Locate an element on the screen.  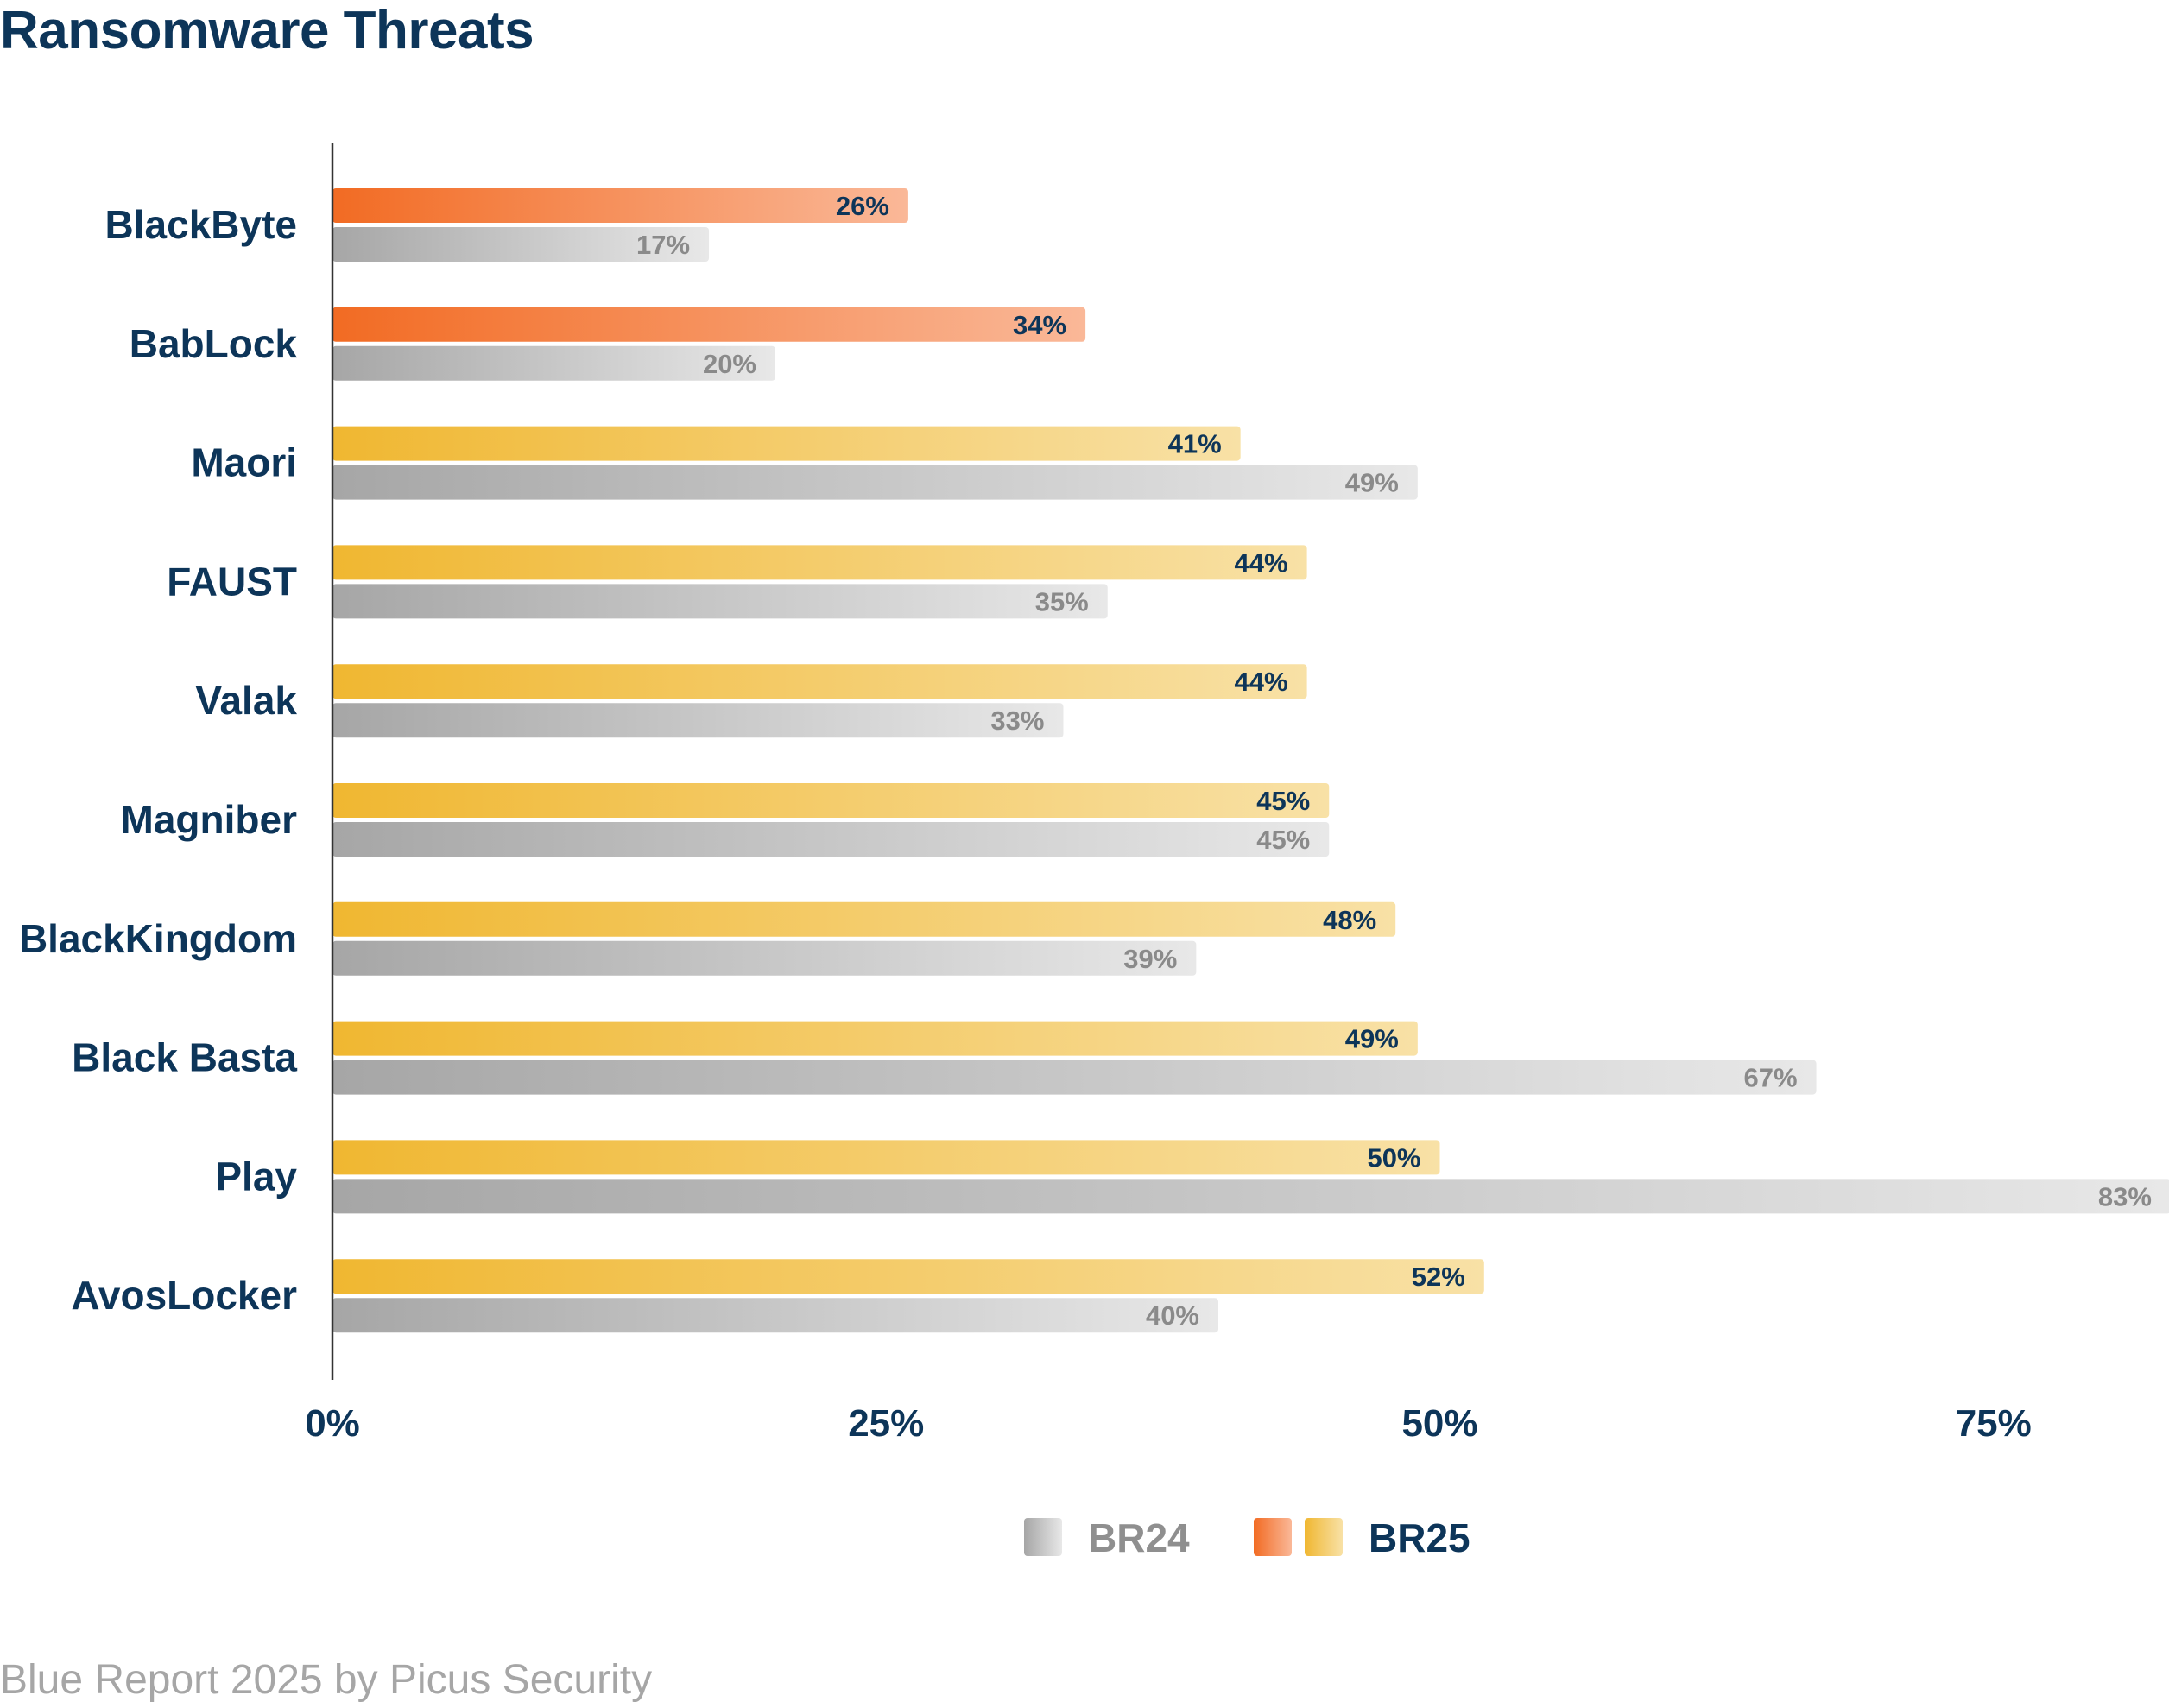
legend-swatch-br25-yellow is located at coordinates (1324, 1537).